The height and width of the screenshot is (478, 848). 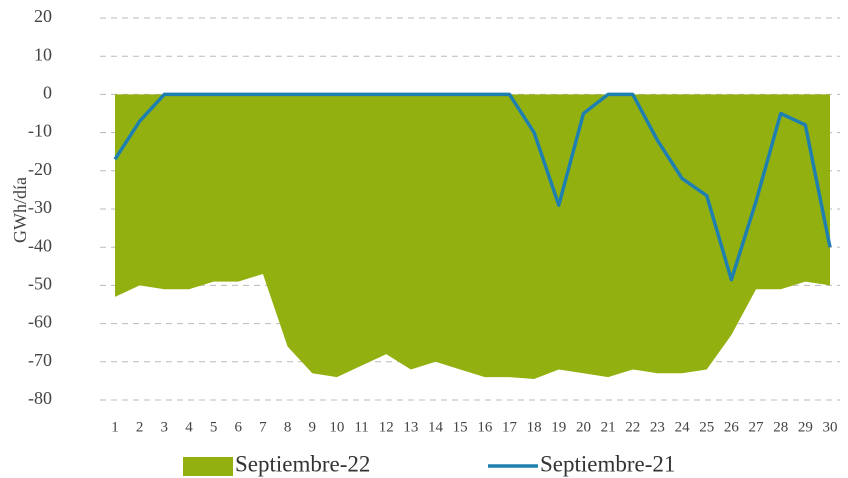 What do you see at coordinates (165, 427) in the screenshot?
I see `x-tick-label: 3` at bounding box center [165, 427].